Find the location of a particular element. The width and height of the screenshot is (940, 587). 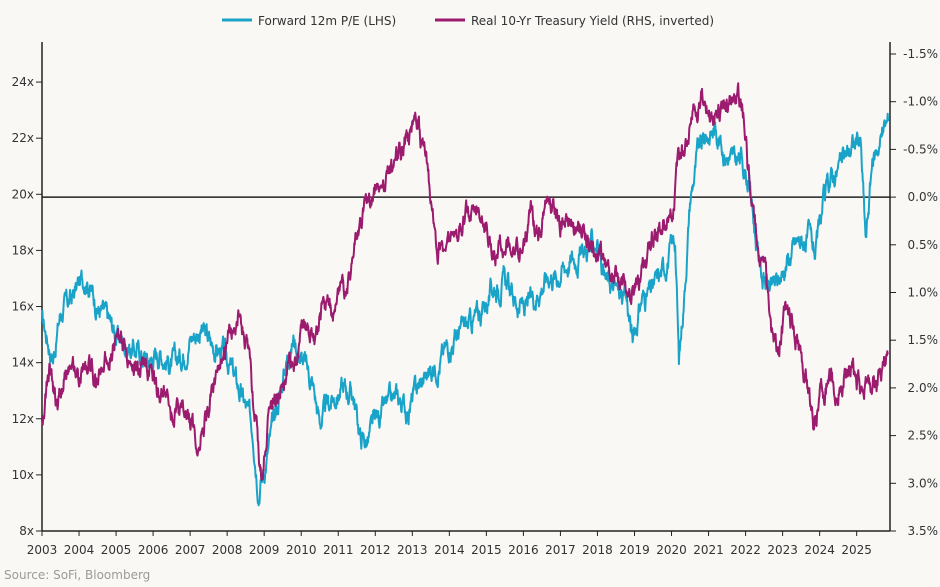

right-y-tick-label: -1.0% is located at coordinates (920, 102).